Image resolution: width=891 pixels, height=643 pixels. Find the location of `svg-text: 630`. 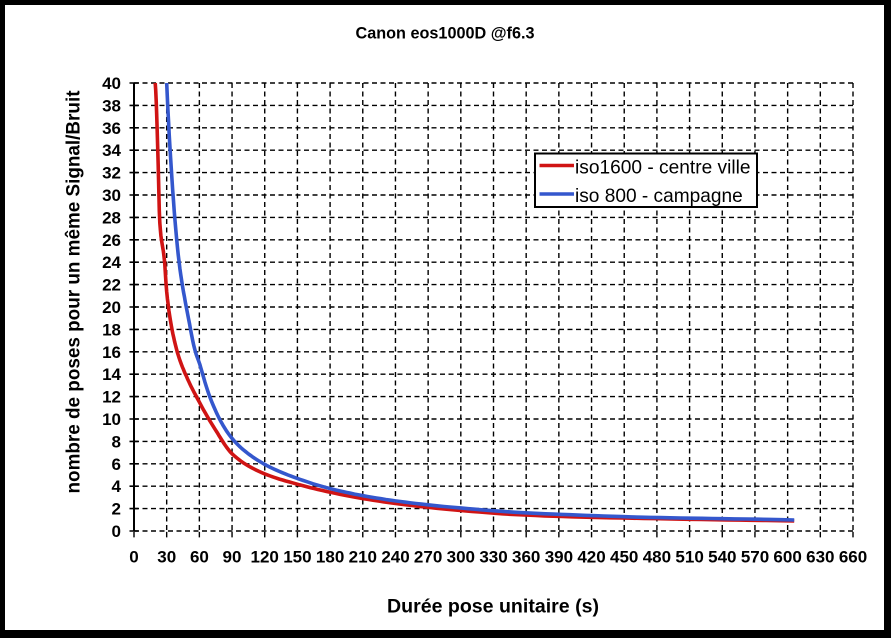

svg-text: 630 is located at coordinates (820, 557).